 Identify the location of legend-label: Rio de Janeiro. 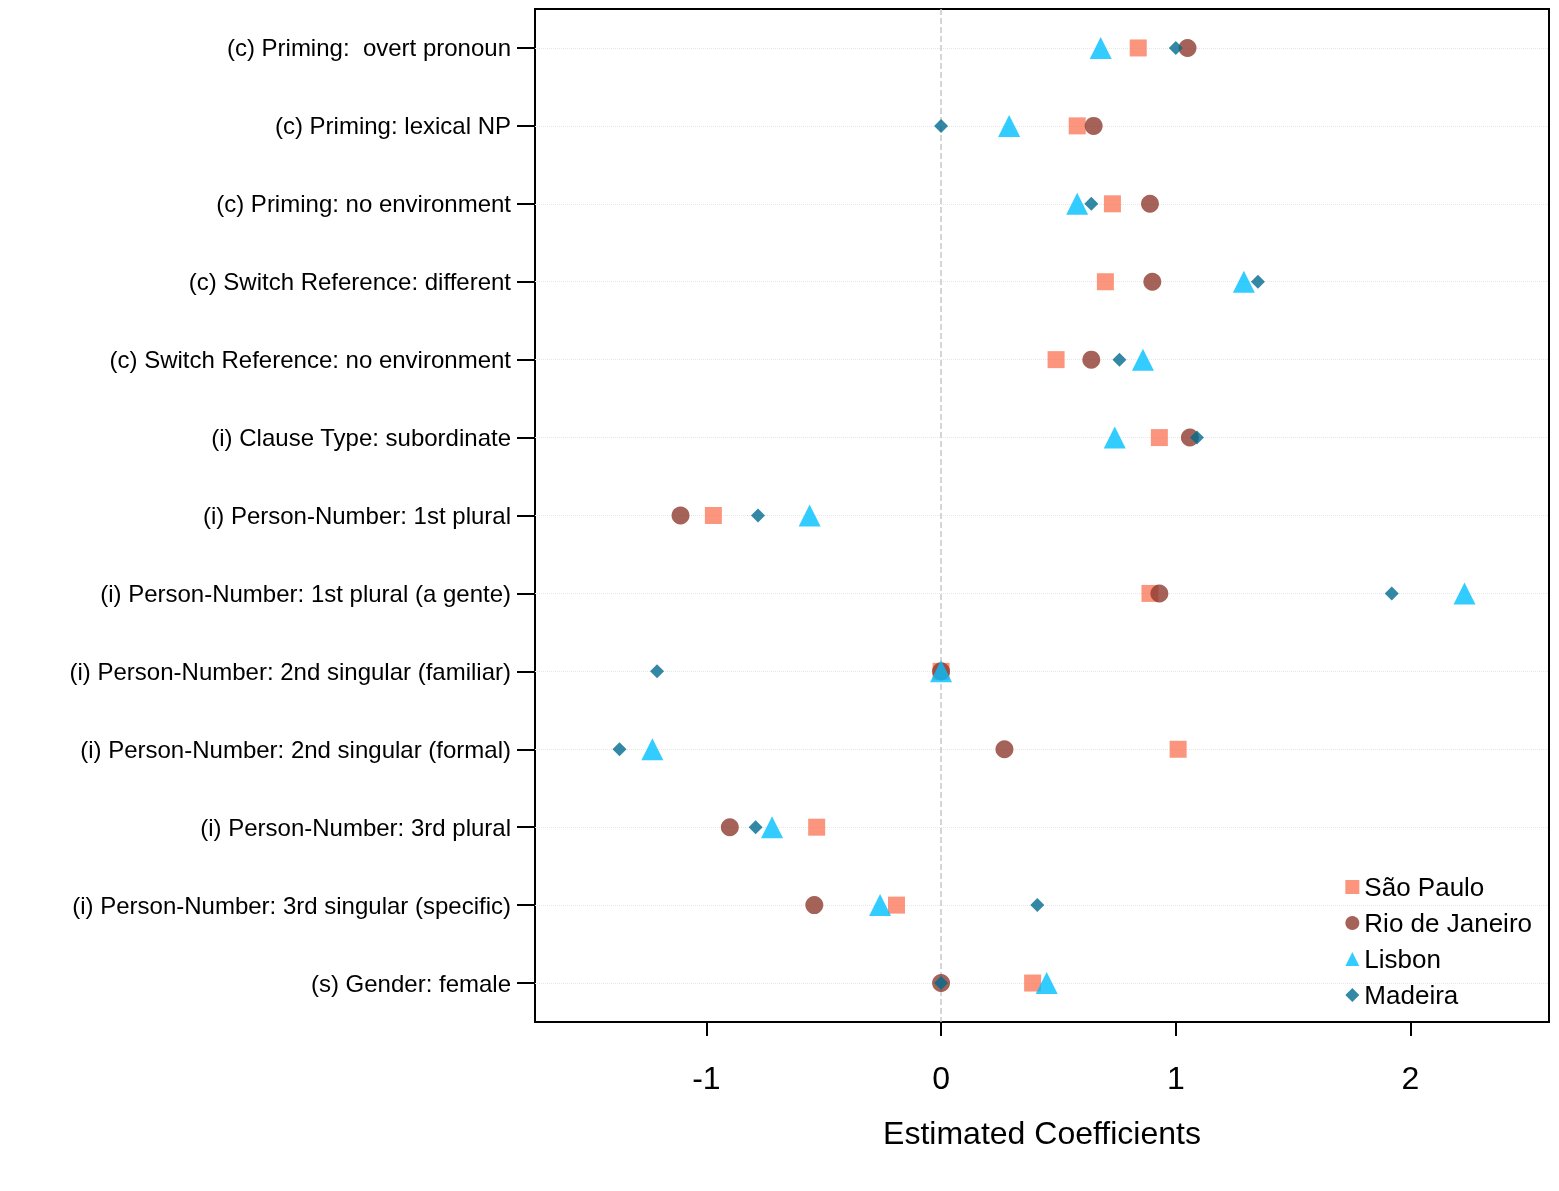
(1448, 923).